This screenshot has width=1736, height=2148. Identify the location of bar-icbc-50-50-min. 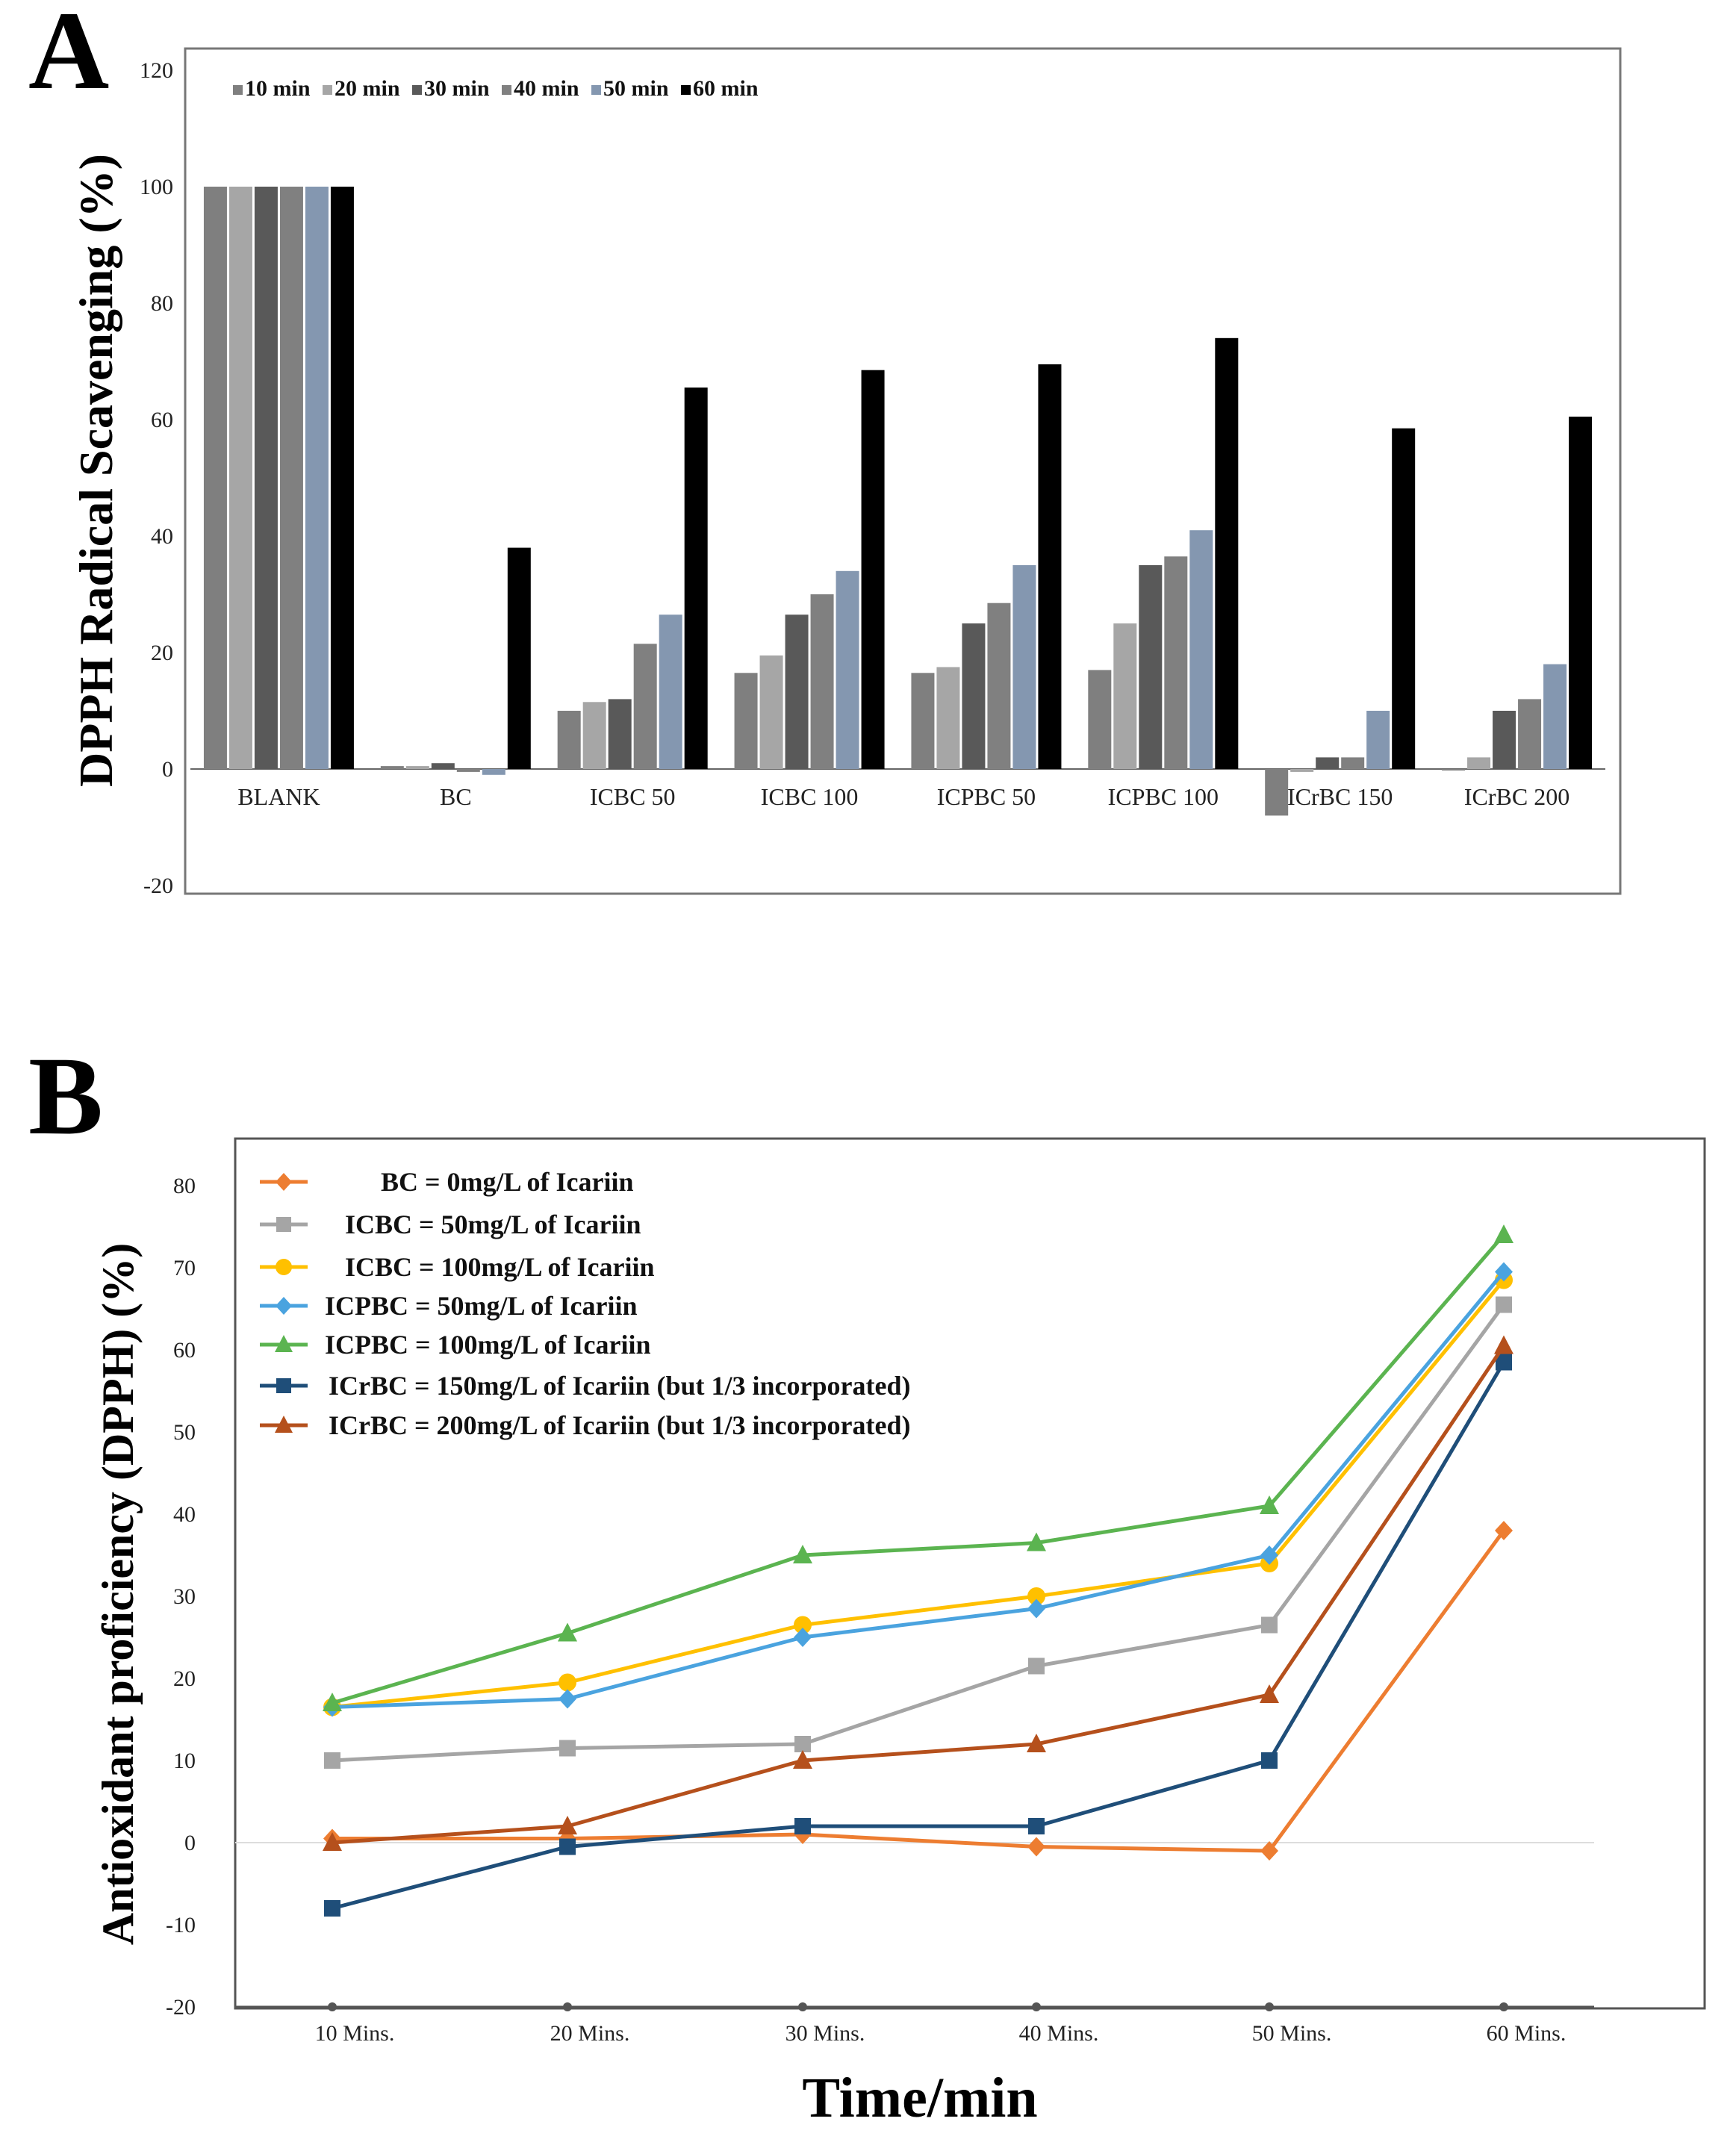
(670, 691).